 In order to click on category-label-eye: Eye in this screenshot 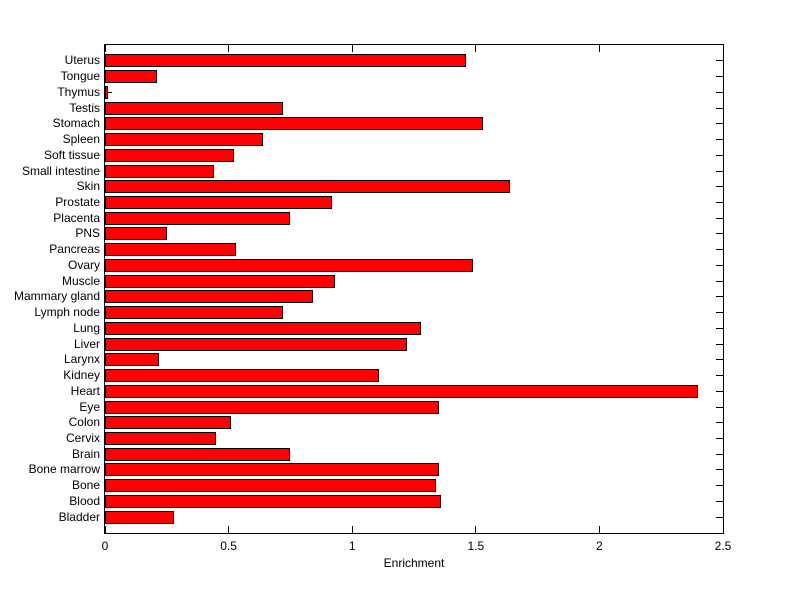, I will do `click(89, 406)`.